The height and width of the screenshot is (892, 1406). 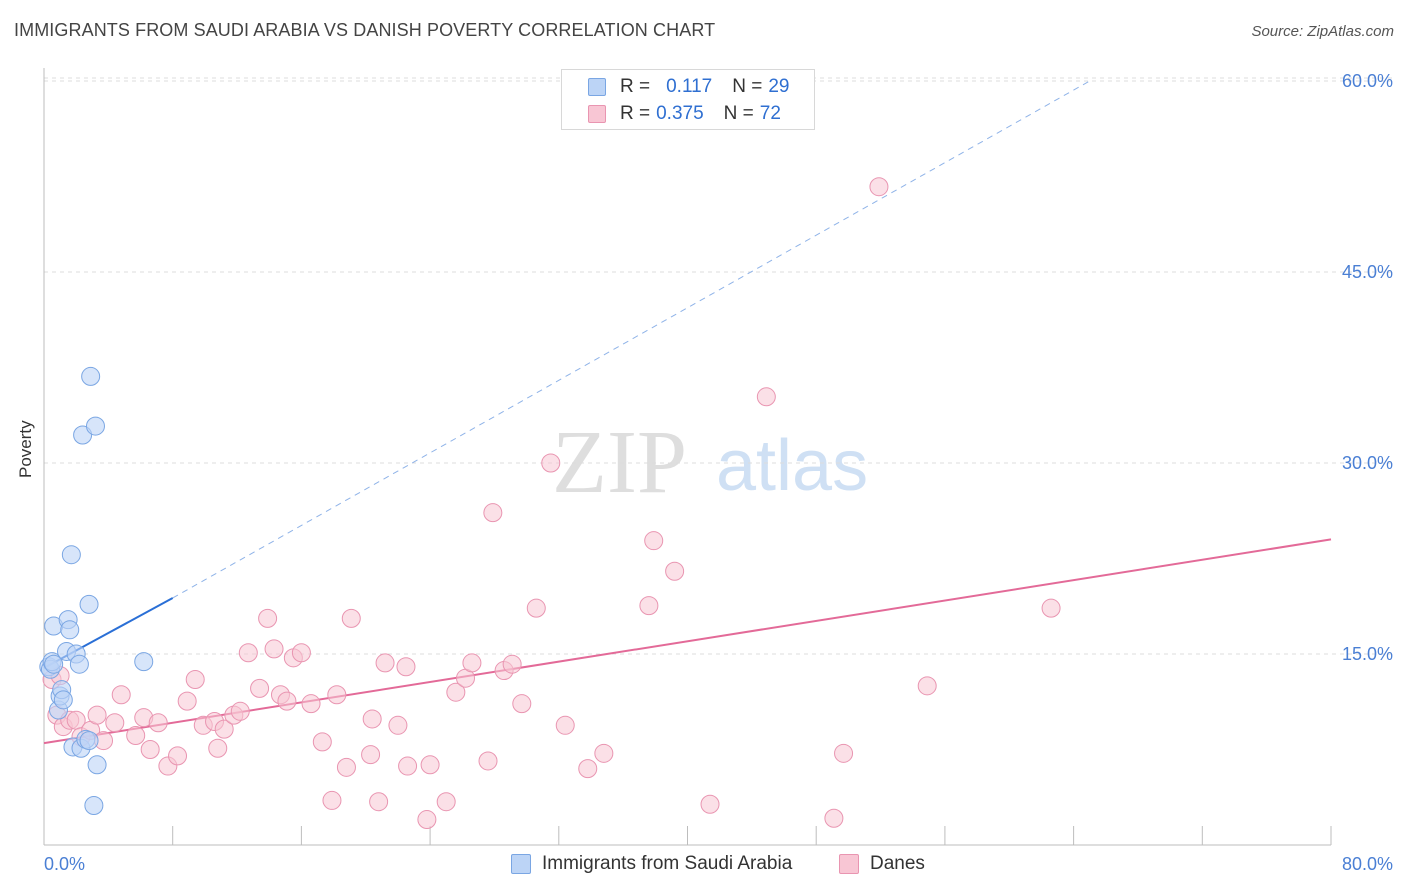 I want to click on correlation-legend: R = 0.117 N = 29 R = 0.375 N = 72, so click(x=688, y=99).